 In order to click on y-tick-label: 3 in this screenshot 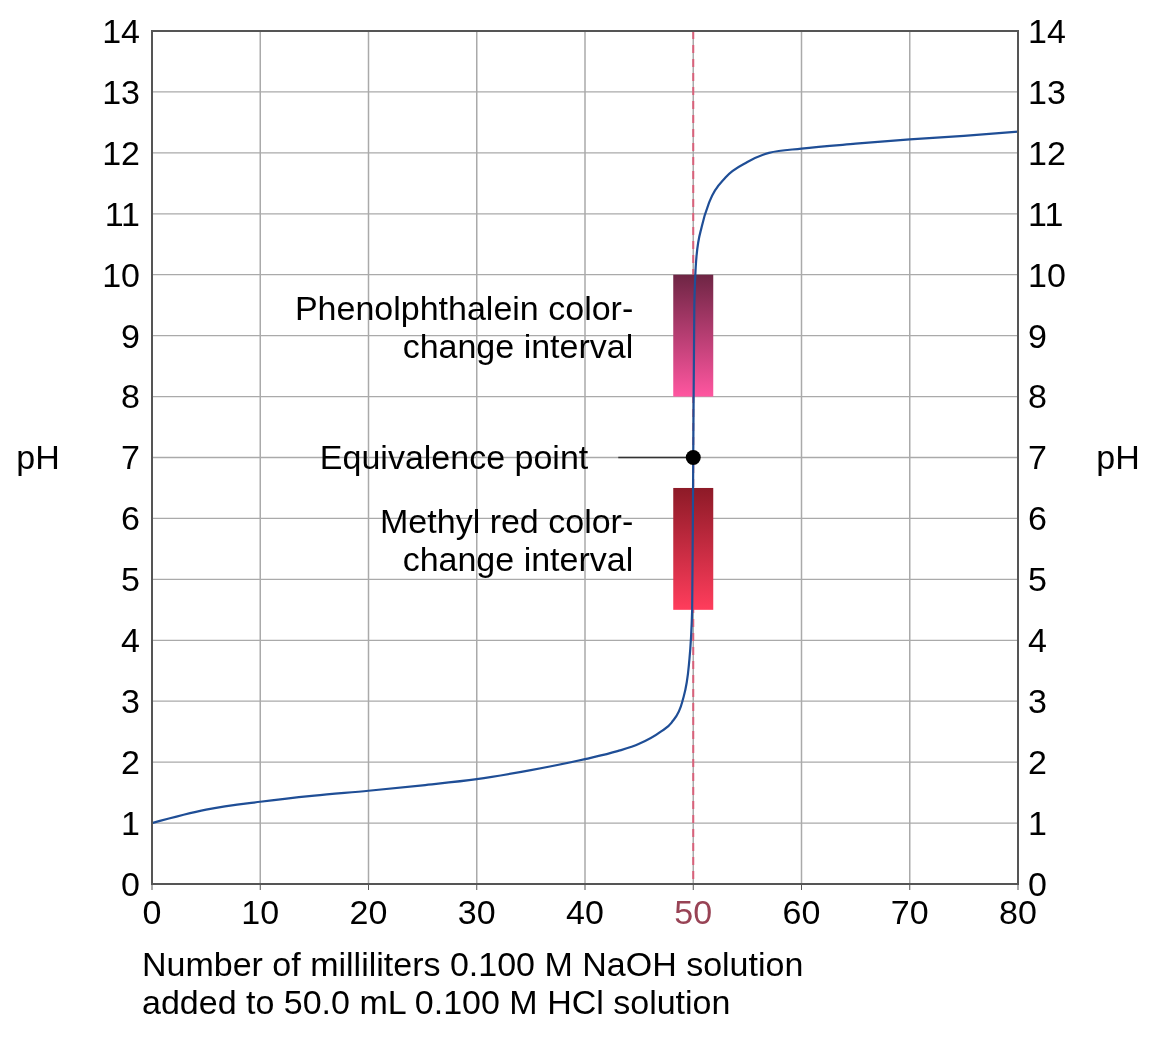, I will do `click(130, 701)`.